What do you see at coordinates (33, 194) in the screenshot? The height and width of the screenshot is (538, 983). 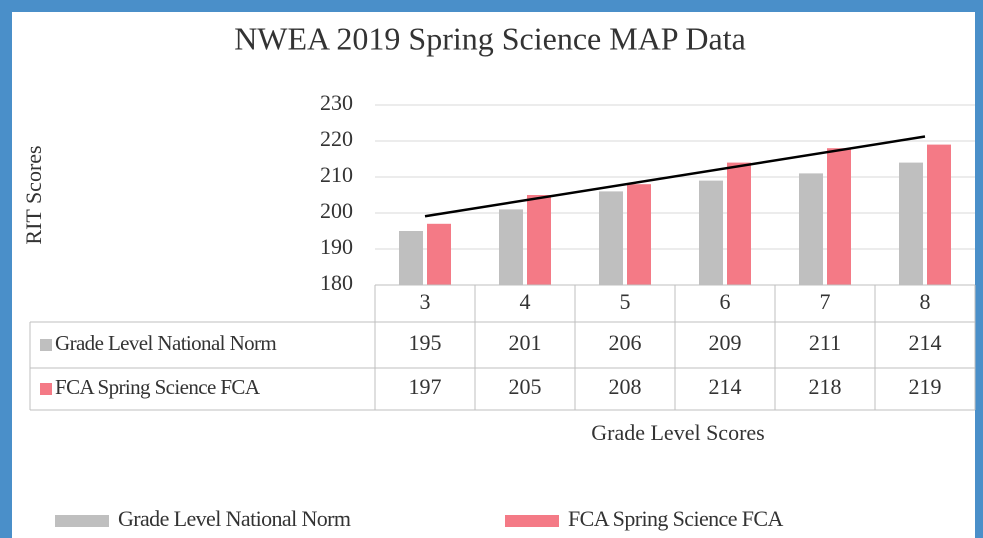 I see `y-axis-label: RIT Scores` at bounding box center [33, 194].